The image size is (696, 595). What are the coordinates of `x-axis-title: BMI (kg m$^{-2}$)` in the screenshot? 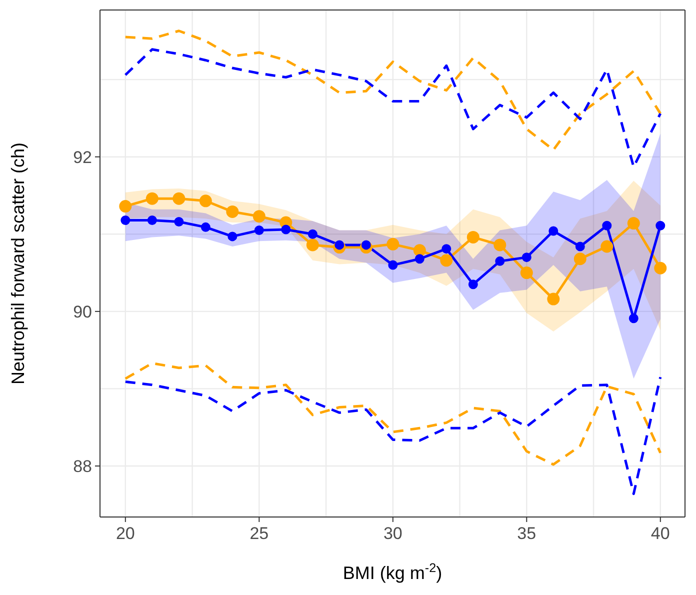 It's located at (392, 572).